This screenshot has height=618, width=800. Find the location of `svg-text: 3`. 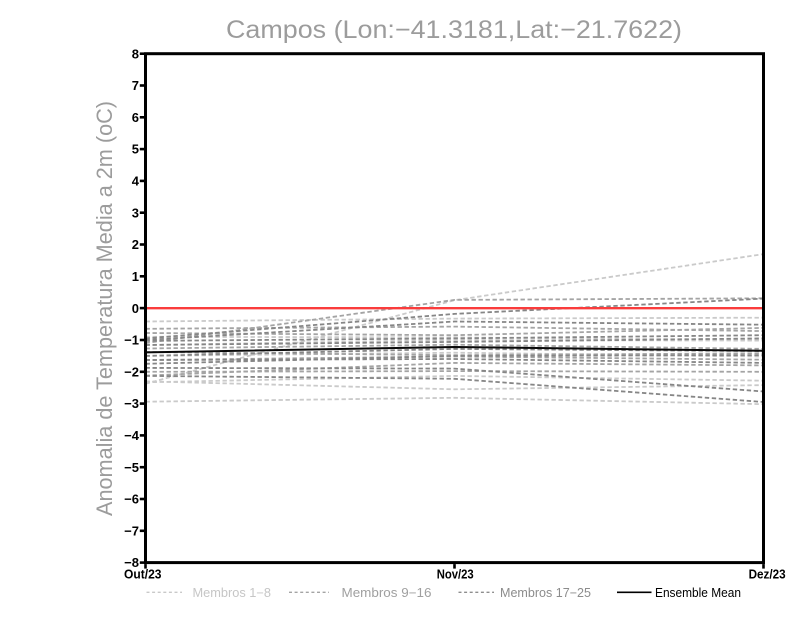

svg-text: 3 is located at coordinates (135, 212).